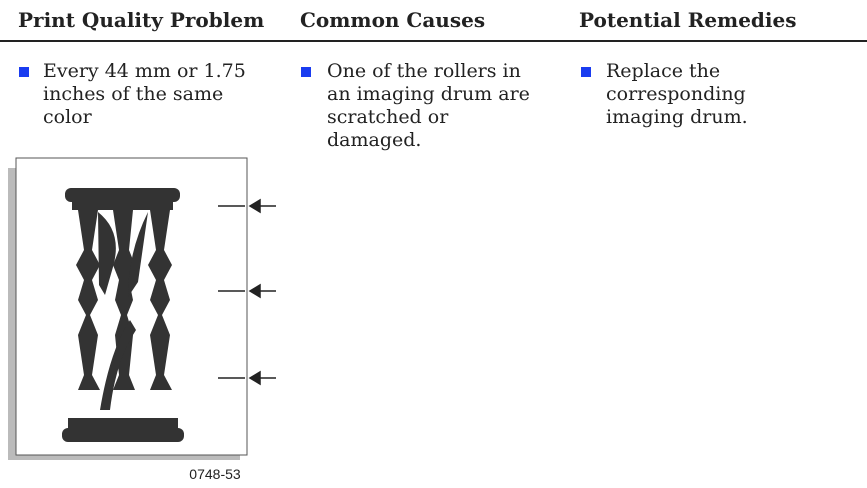 The width and height of the screenshot is (867, 488). What do you see at coordinates (677, 117) in the screenshot?
I see `cell-line: imaging drum.` at bounding box center [677, 117].